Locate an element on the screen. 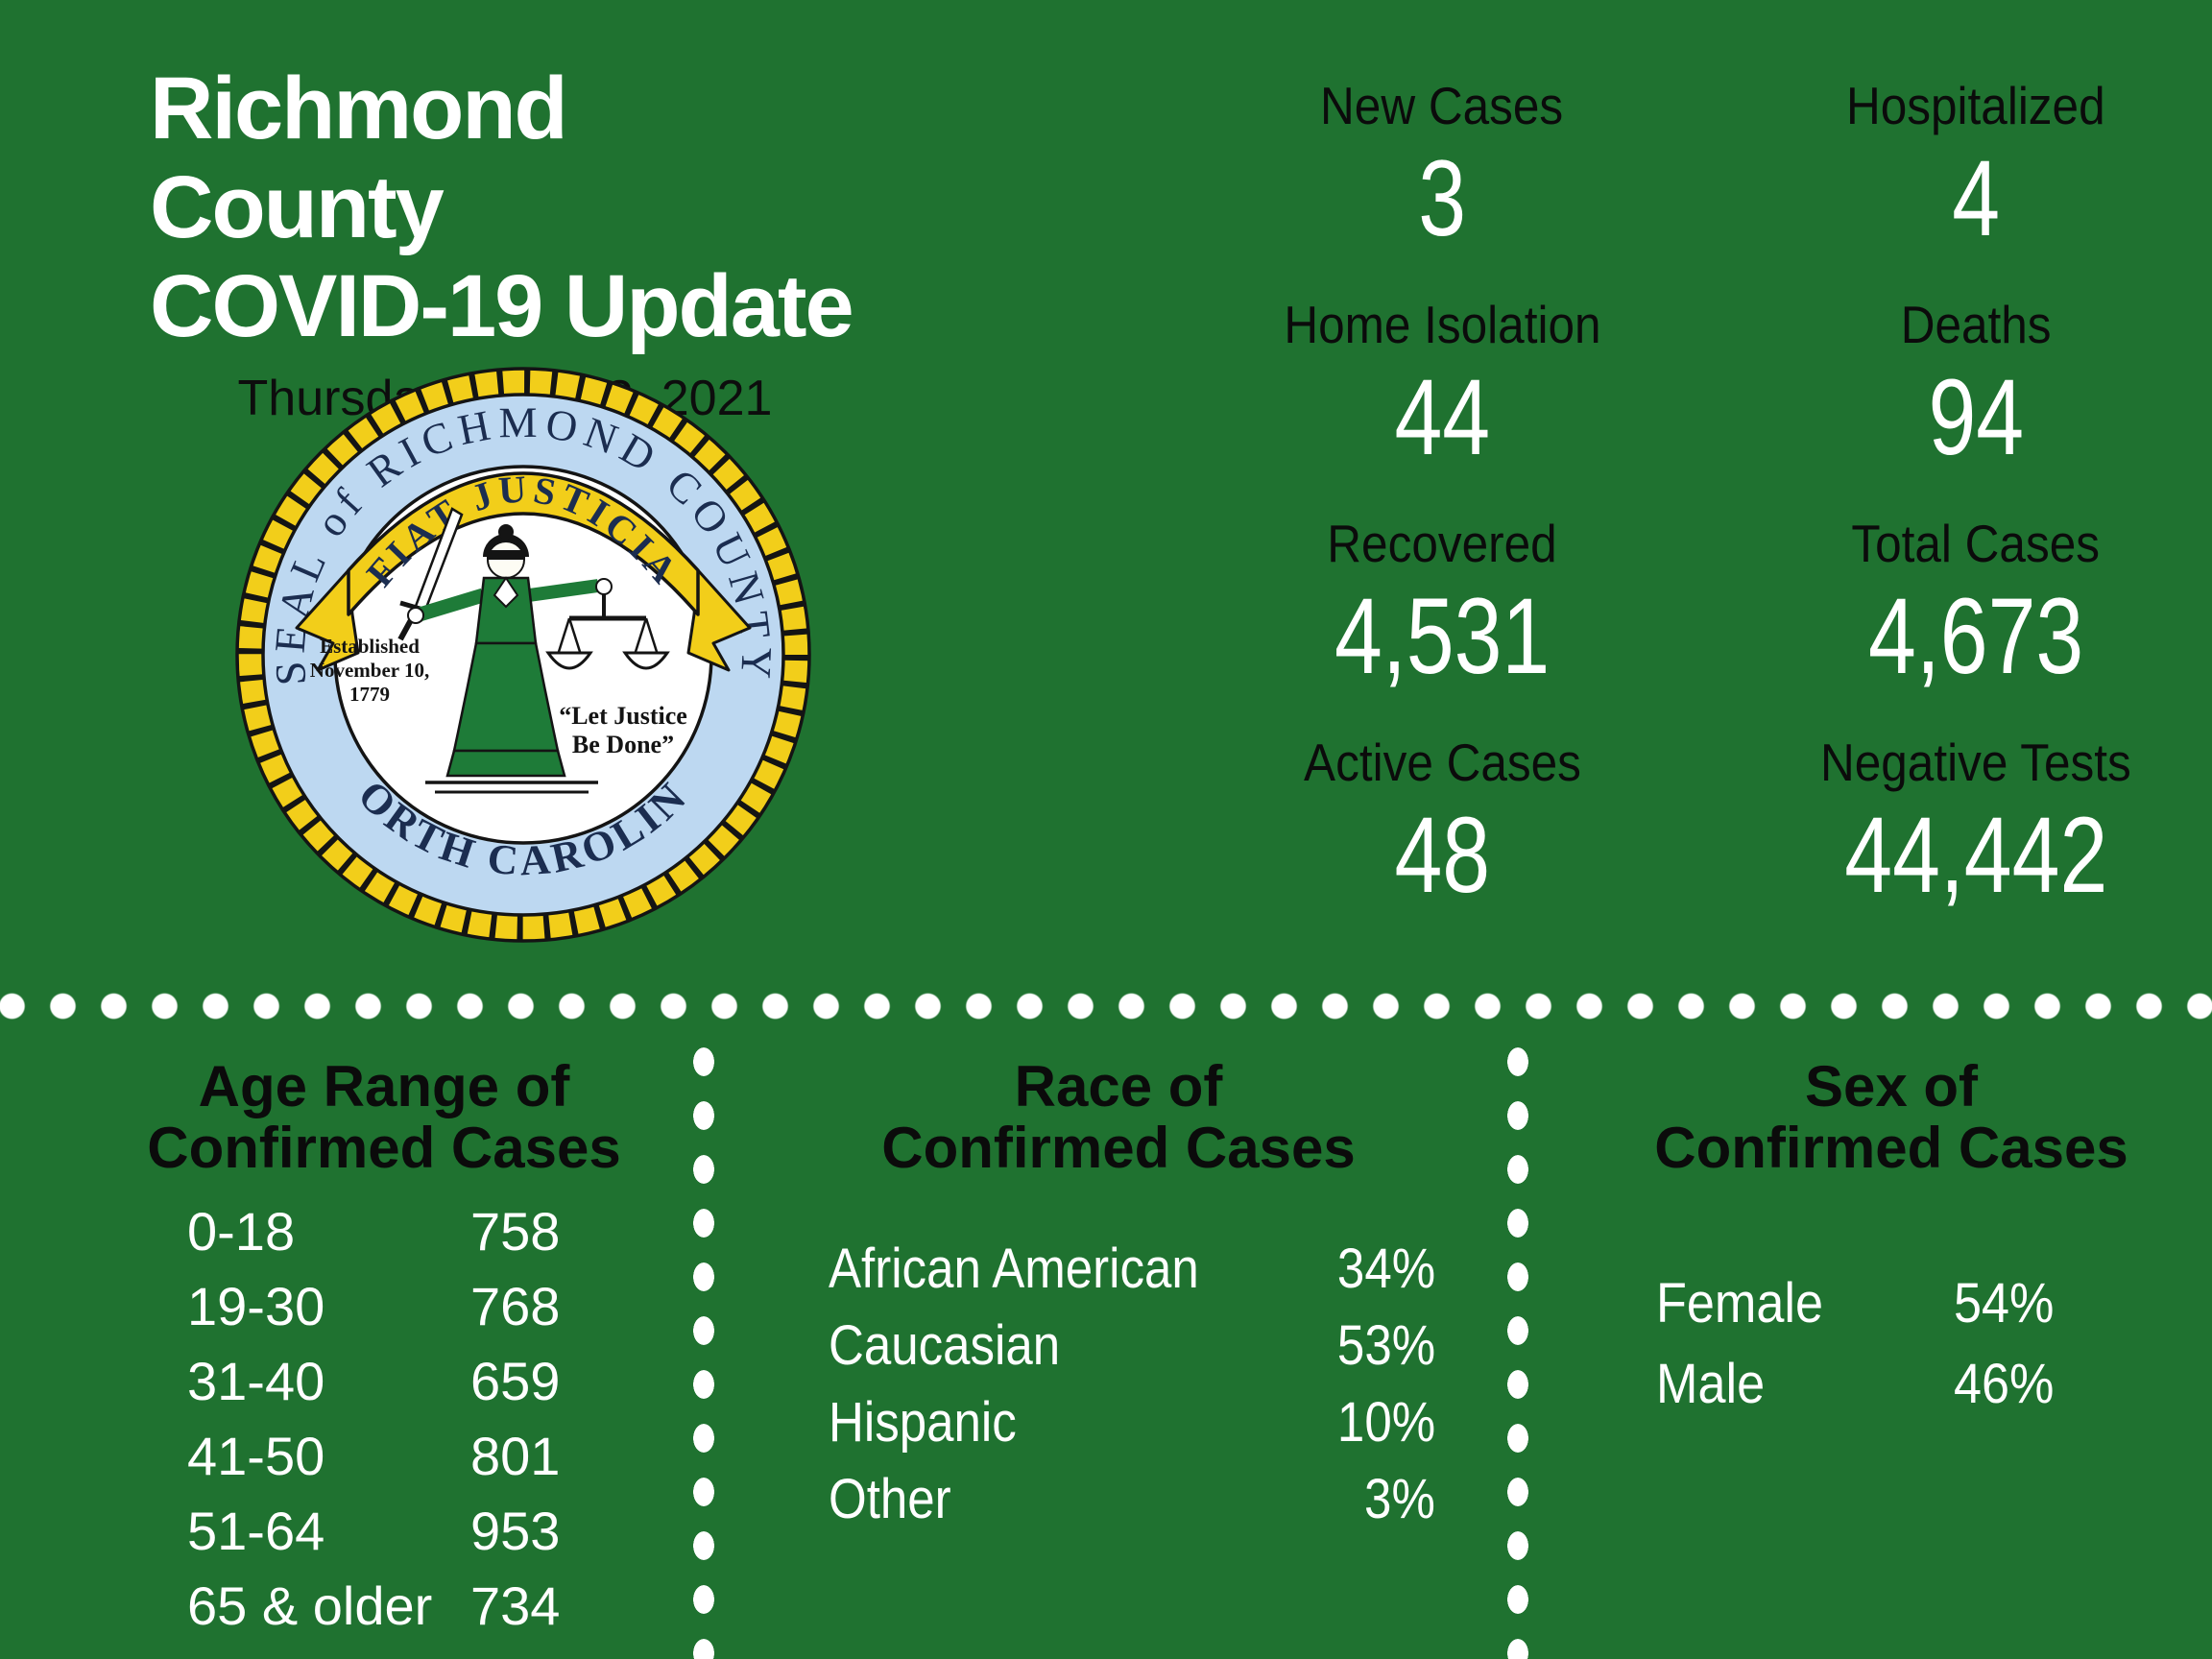  sex-row-label: Male is located at coordinates (1711, 1384).